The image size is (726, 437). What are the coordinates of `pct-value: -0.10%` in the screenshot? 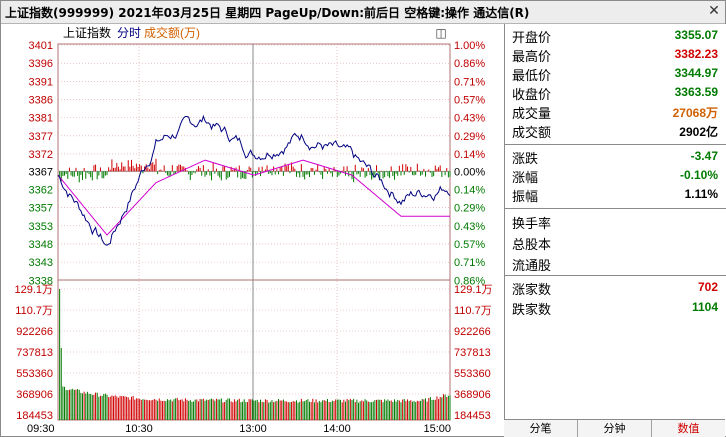 It's located at (698, 175).